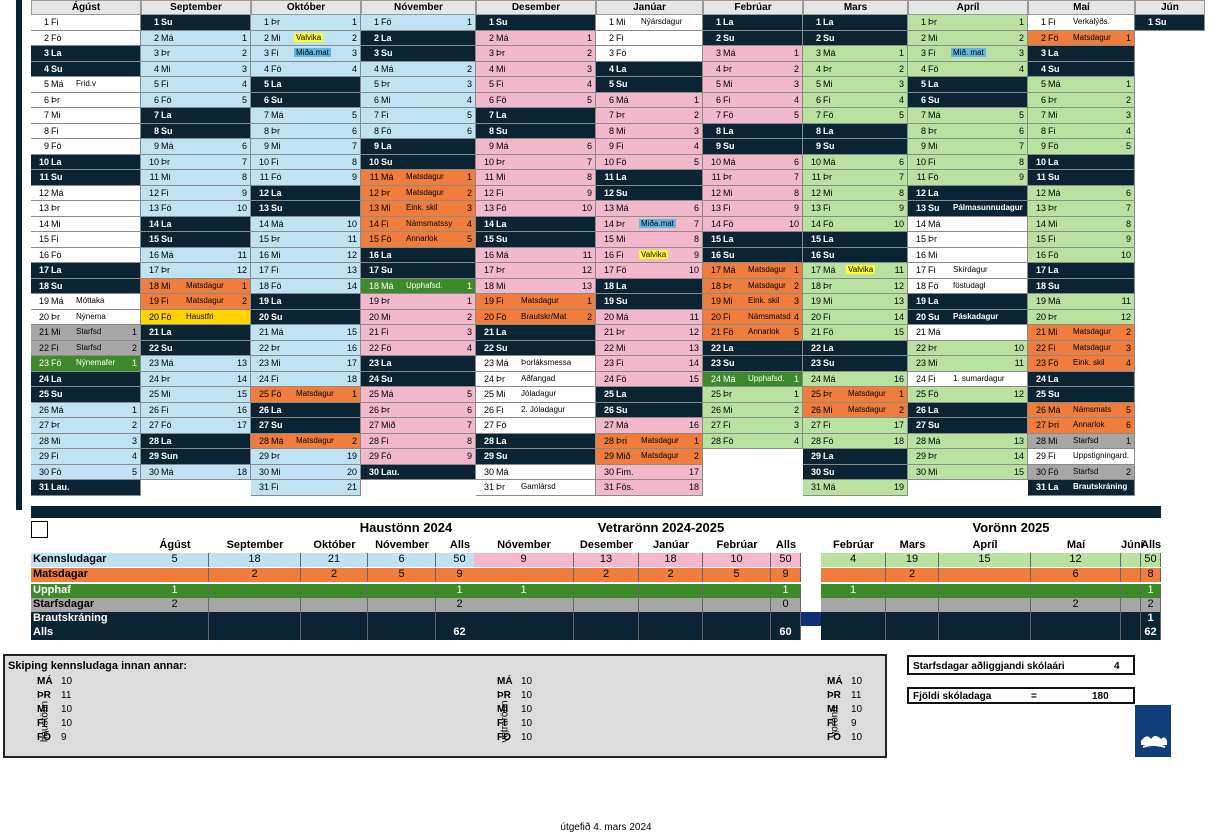 The width and height of the screenshot is (1212, 833). Describe the element at coordinates (855, 364) in the screenshot. I see `day-row: 23 Su` at that location.